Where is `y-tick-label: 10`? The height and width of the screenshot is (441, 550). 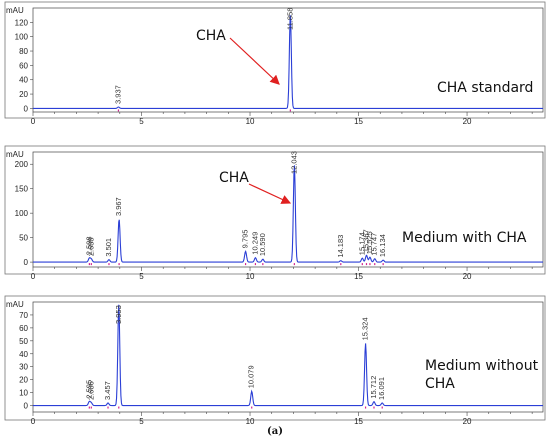
y-tick-label: 10 is located at coordinates (23, 393).